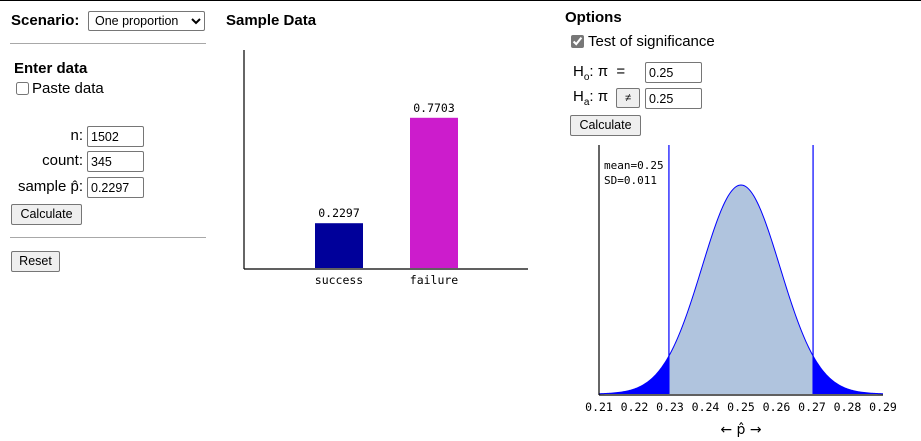 This screenshot has height=441, width=921. Describe the element at coordinates (628, 98) in the screenshot. I see `alt-operator-button: ≠` at that location.